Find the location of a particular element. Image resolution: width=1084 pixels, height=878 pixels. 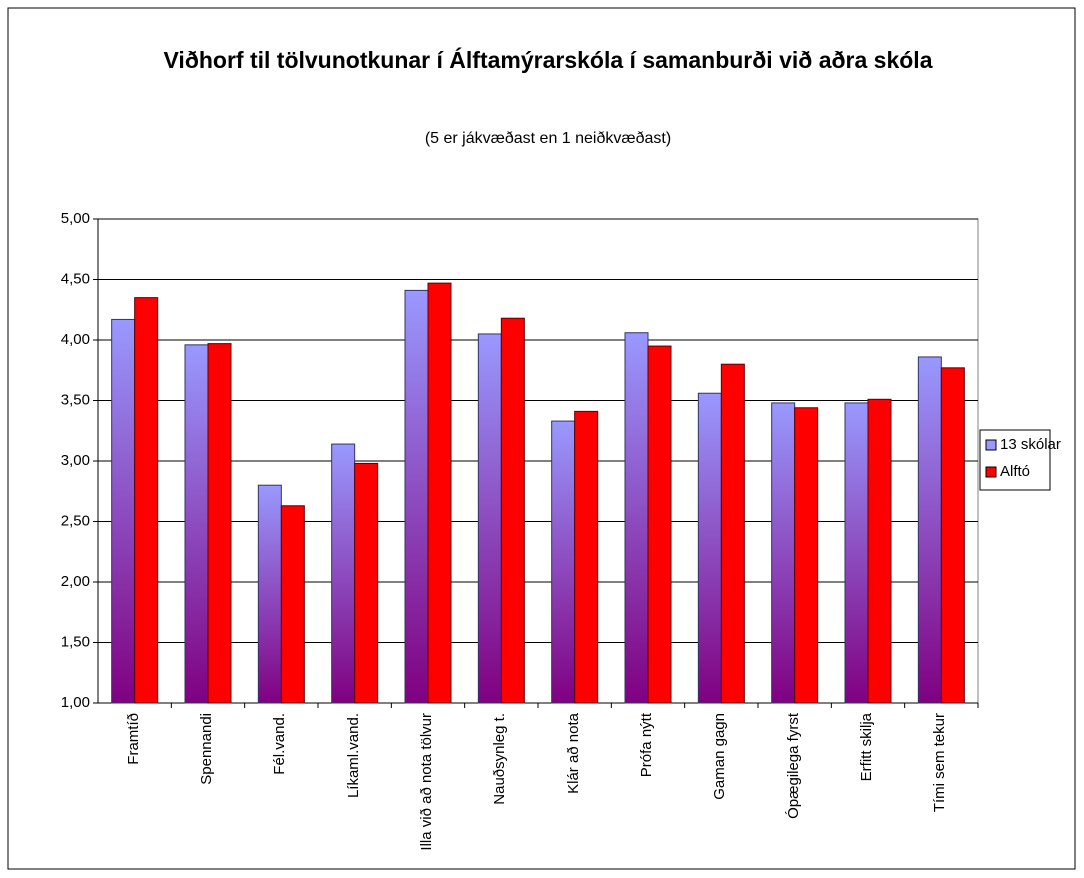

x-tick-label: Illa við að nota tölvur is located at coordinates (426, 782).